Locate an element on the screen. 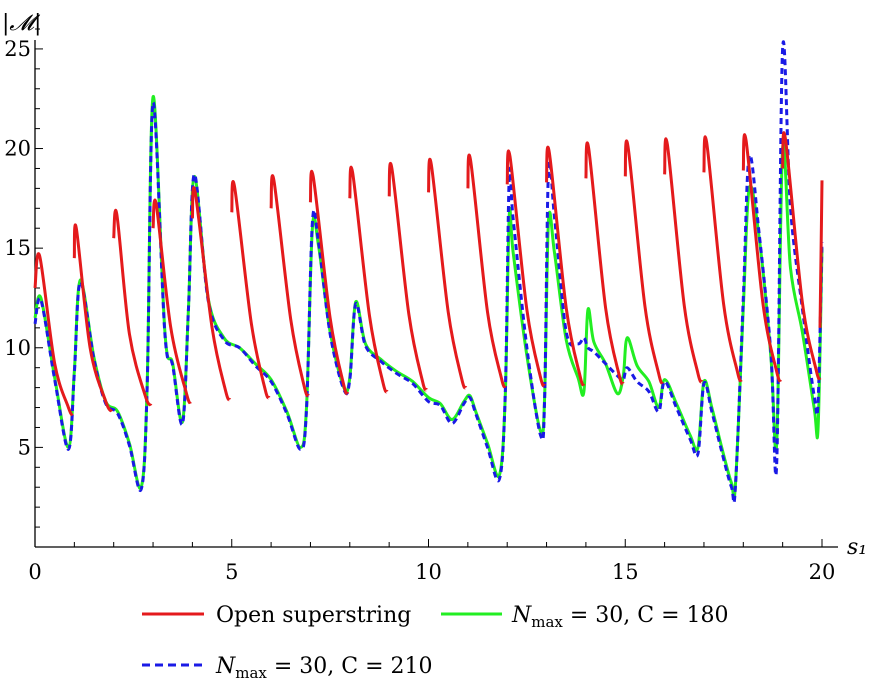 The width and height of the screenshot is (872, 689). legend-item-open-superstring: Open superstring is located at coordinates (276, 615).